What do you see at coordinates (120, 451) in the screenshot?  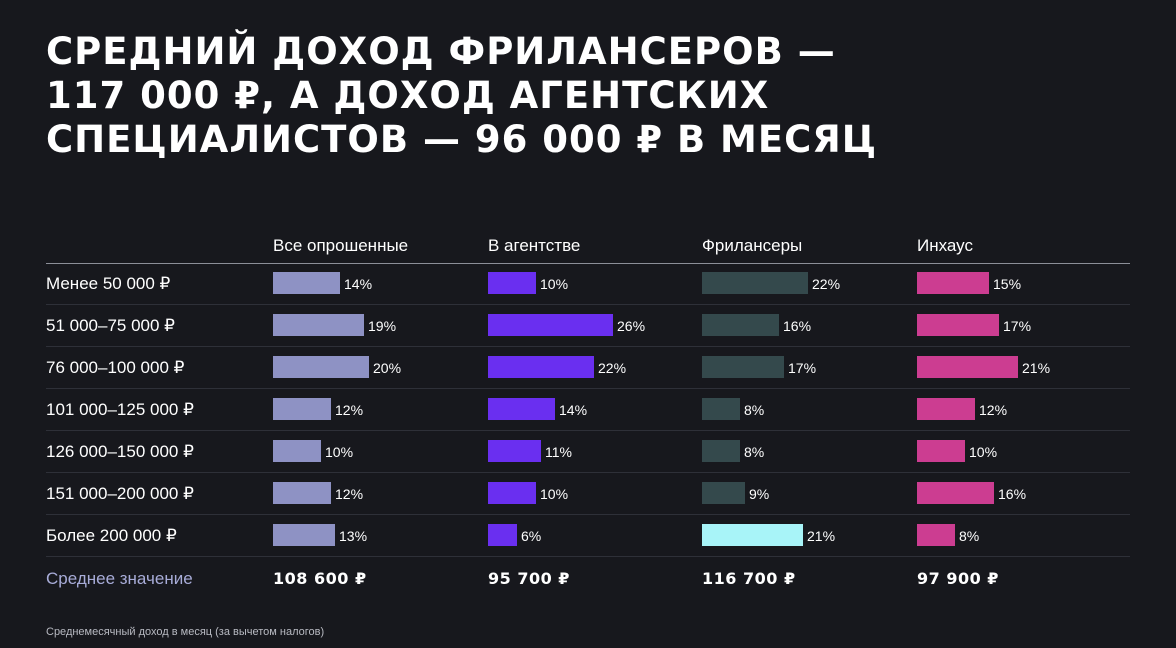 I see `row-label: 126 000–150 000 ₽` at bounding box center [120, 451].